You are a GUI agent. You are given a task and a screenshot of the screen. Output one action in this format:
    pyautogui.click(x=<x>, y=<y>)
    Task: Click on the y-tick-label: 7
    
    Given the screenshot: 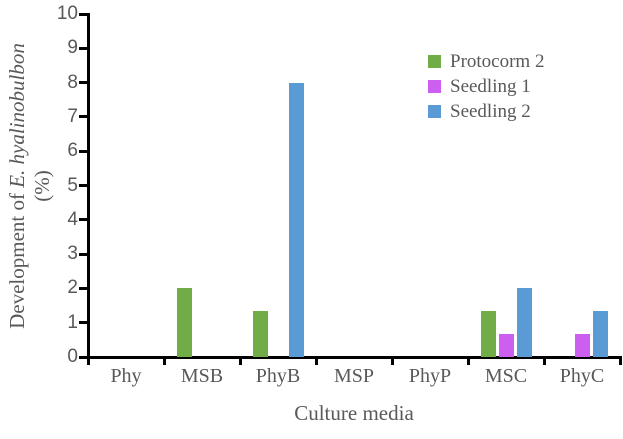 What is the action you would take?
    pyautogui.click(x=72, y=116)
    